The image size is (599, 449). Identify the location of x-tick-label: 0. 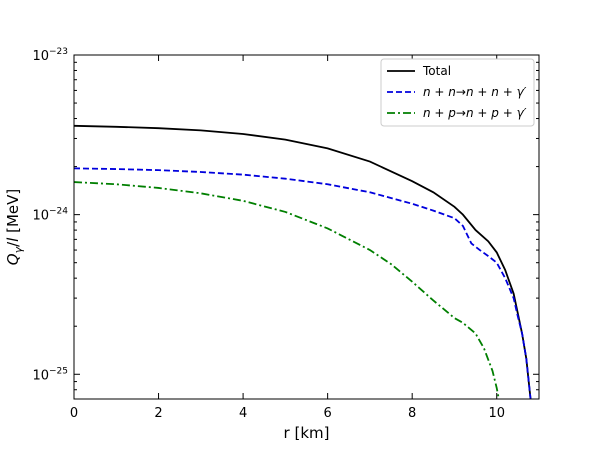
(74, 413).